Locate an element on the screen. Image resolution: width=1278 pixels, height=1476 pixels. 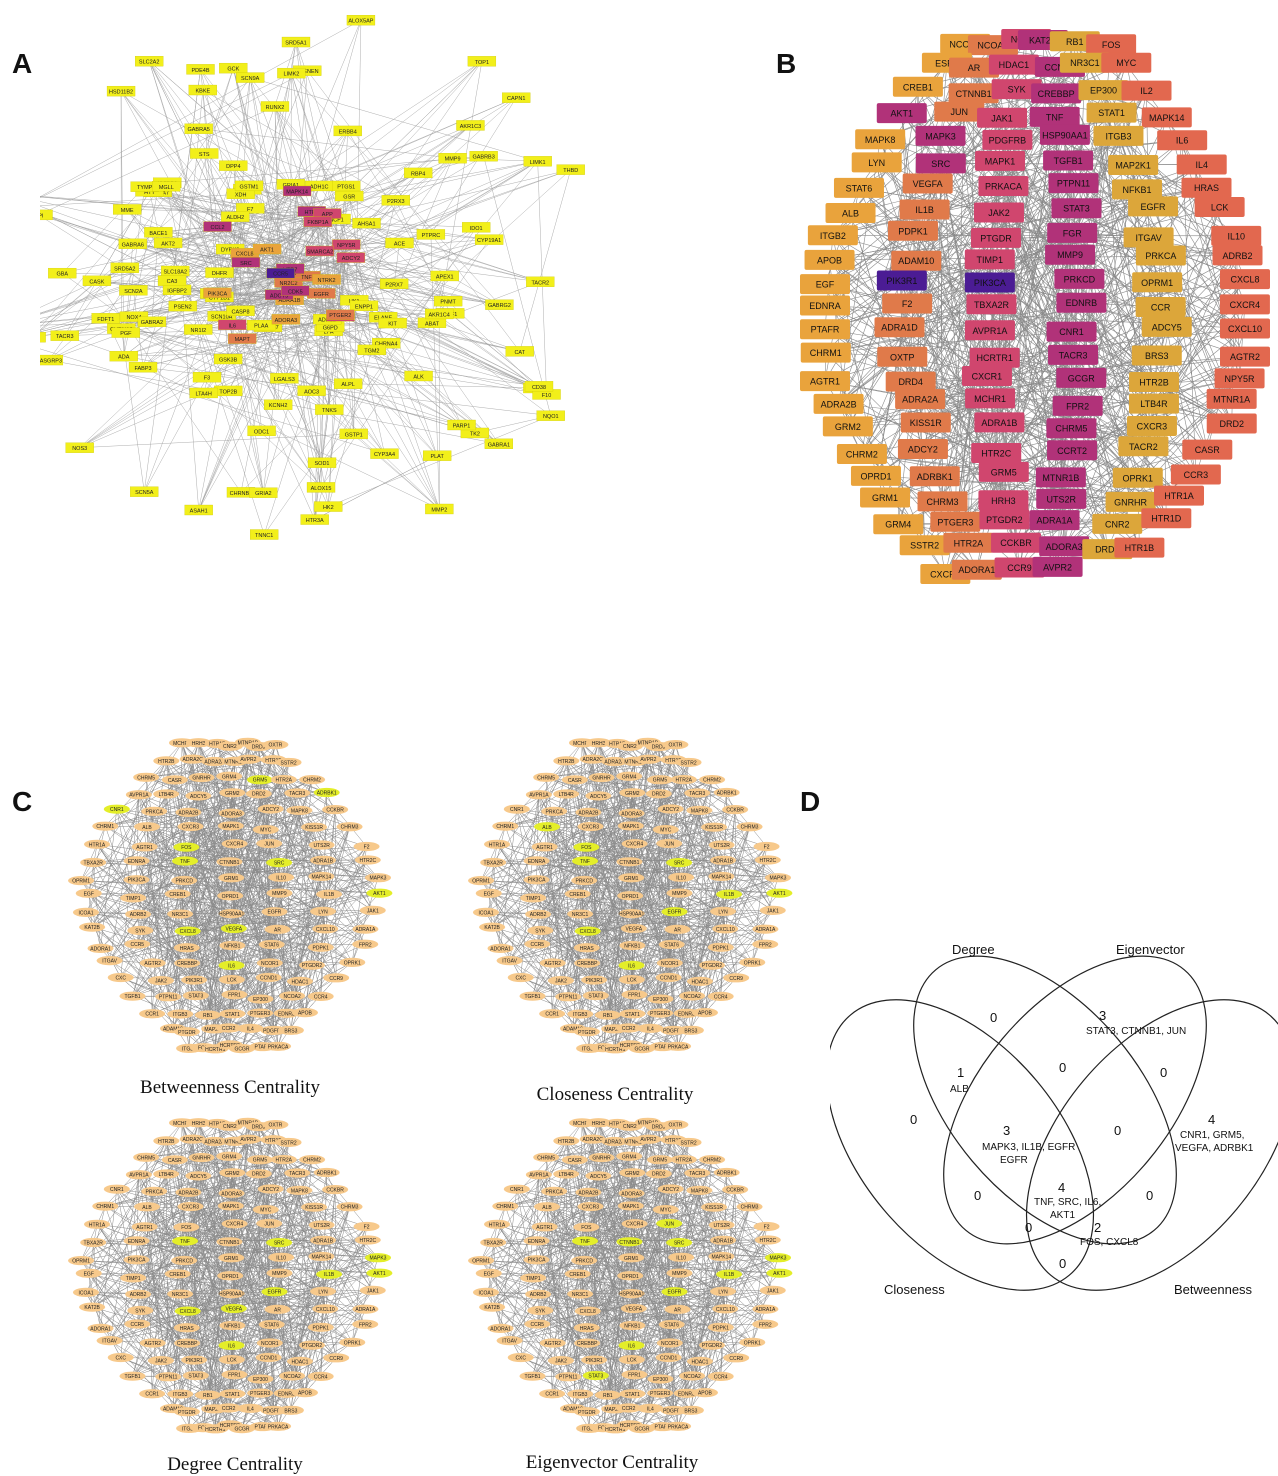
node-mapt: MAPT is located at coordinates (242, 339).